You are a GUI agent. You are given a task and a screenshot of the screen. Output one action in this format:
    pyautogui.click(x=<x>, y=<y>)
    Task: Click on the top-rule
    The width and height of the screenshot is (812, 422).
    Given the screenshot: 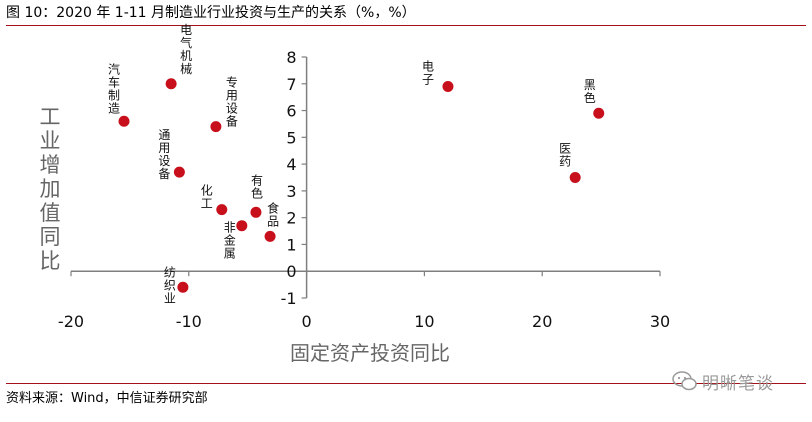 What is the action you would take?
    pyautogui.click(x=406, y=25)
    